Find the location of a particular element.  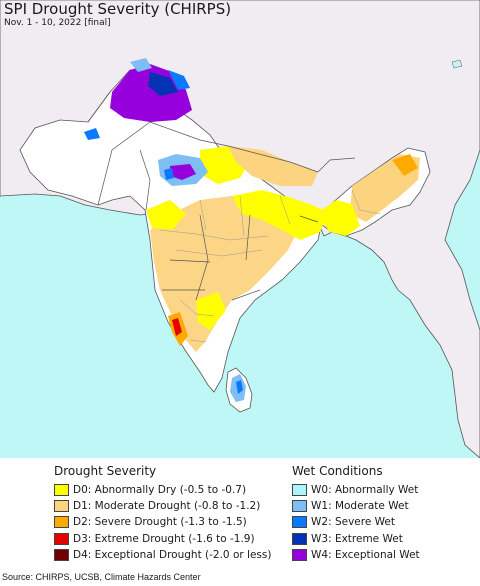

d1-north-region is located at coordinates (273, 166).